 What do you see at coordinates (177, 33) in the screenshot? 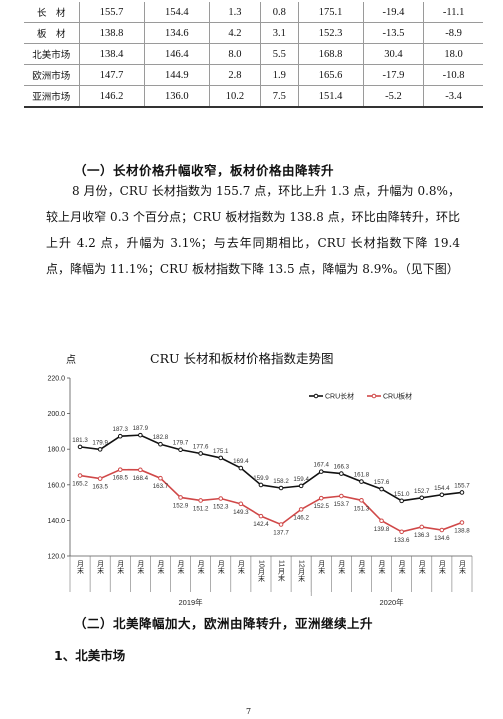
I see `table-cell: 134.6` at bounding box center [177, 33].